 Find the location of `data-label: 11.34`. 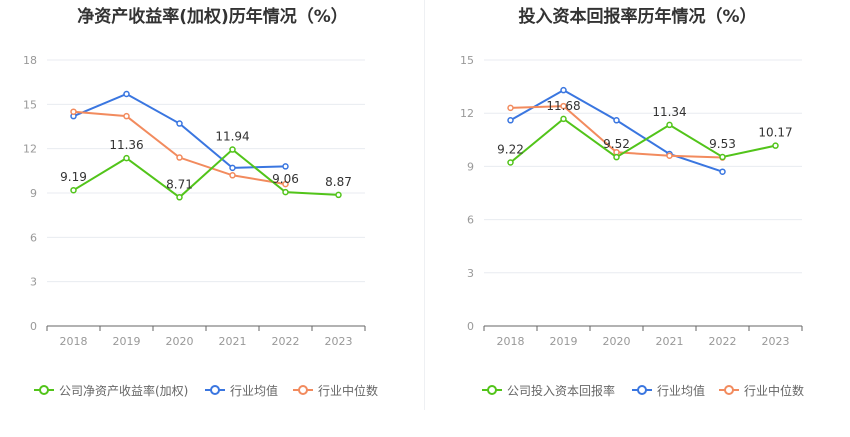

data-label: 11.34 is located at coordinates (669, 112).